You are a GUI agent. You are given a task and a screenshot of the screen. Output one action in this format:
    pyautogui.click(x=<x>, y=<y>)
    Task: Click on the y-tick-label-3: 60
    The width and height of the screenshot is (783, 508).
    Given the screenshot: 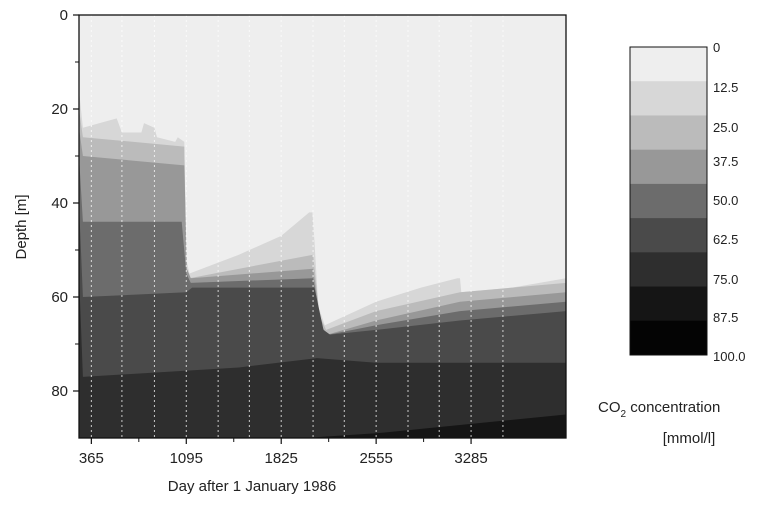 What is the action you would take?
    pyautogui.click(x=59, y=297)
    